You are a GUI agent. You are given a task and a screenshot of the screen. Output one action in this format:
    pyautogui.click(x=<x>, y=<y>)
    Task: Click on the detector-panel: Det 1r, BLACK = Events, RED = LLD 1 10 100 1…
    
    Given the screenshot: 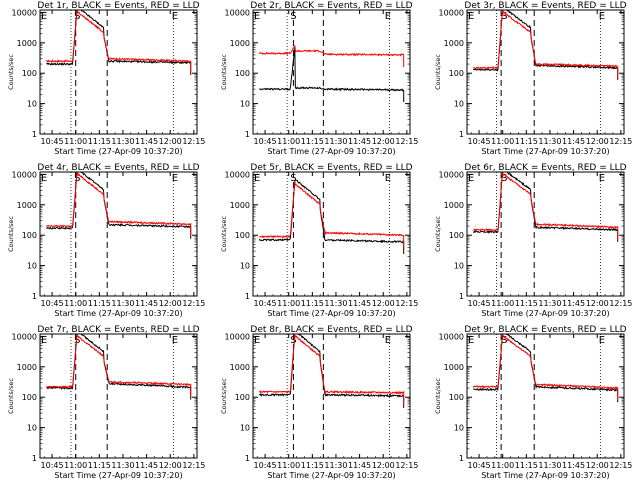 What is the action you would take?
    pyautogui.click(x=106, y=78)
    